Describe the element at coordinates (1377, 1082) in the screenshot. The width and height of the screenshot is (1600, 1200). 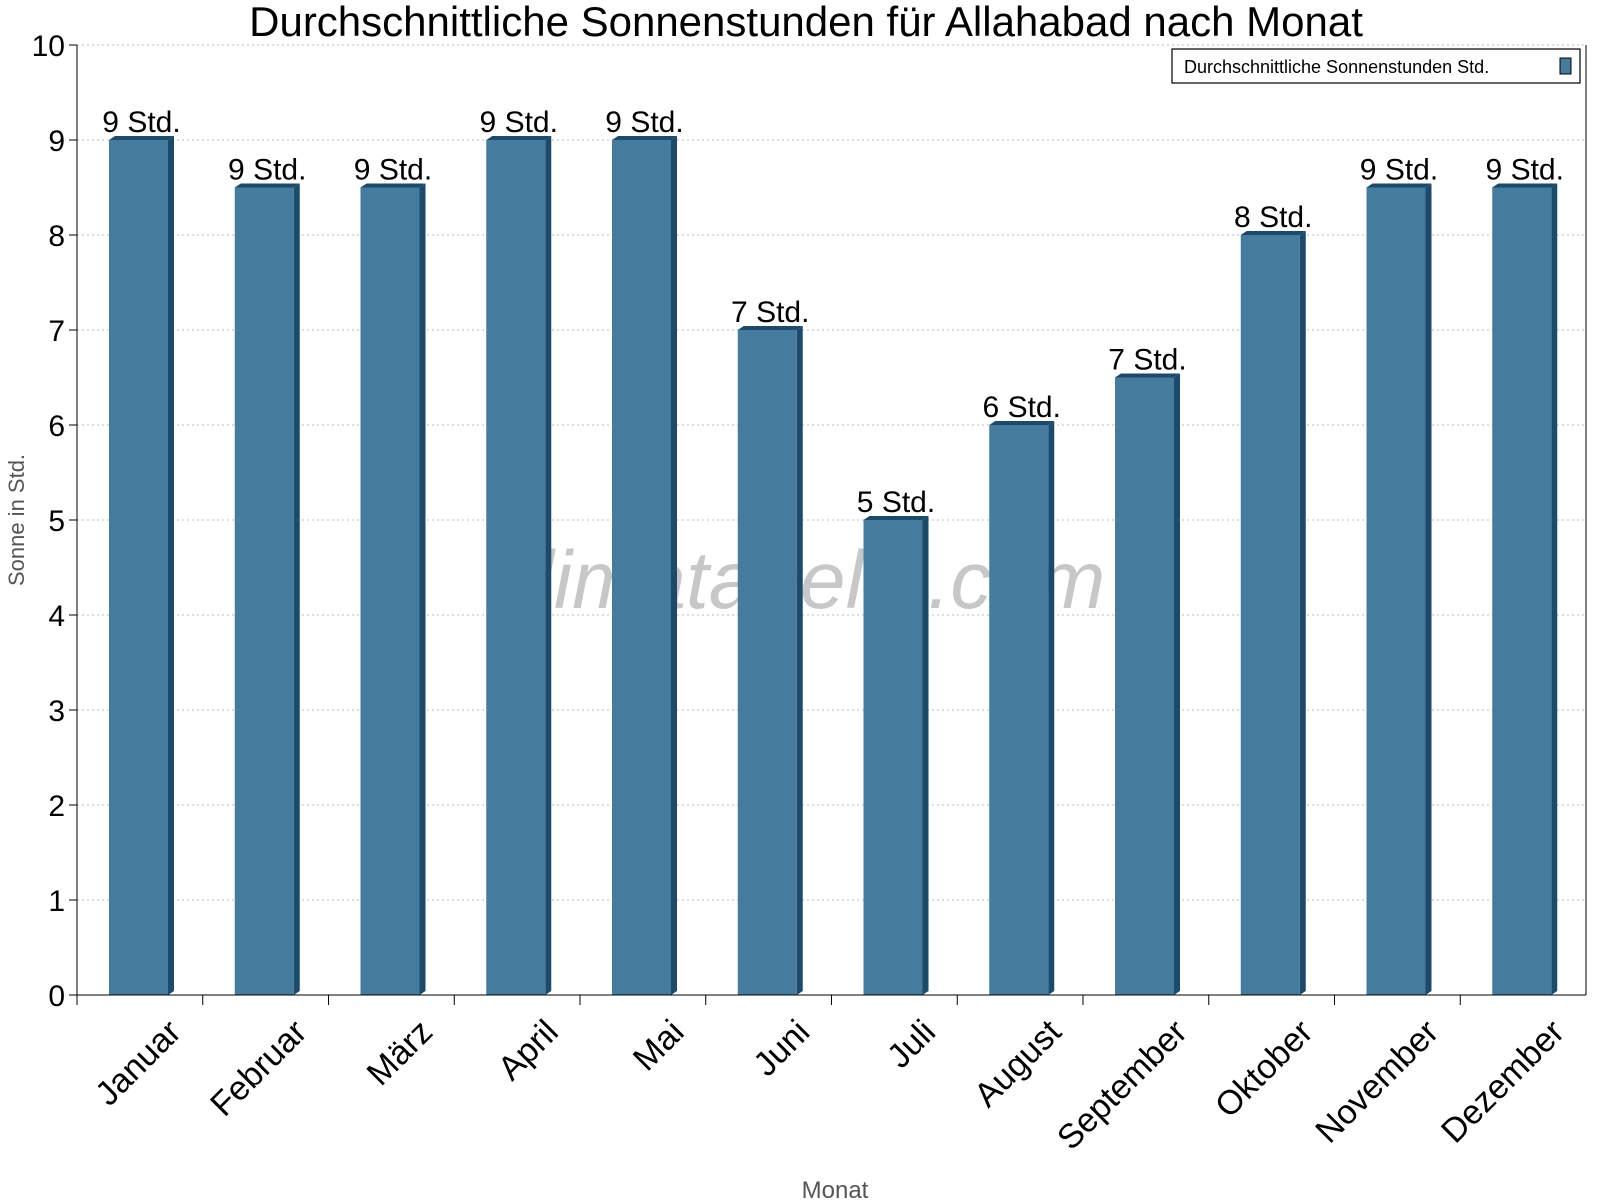
I see `x-tick-label: November` at that location.